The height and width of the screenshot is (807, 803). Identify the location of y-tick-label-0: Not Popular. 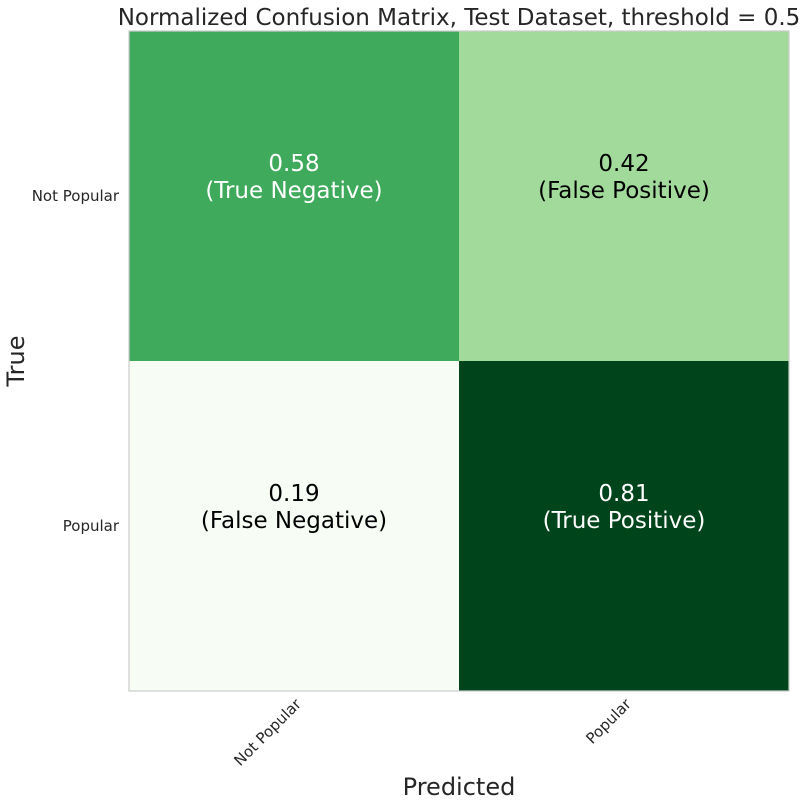
(76, 196).